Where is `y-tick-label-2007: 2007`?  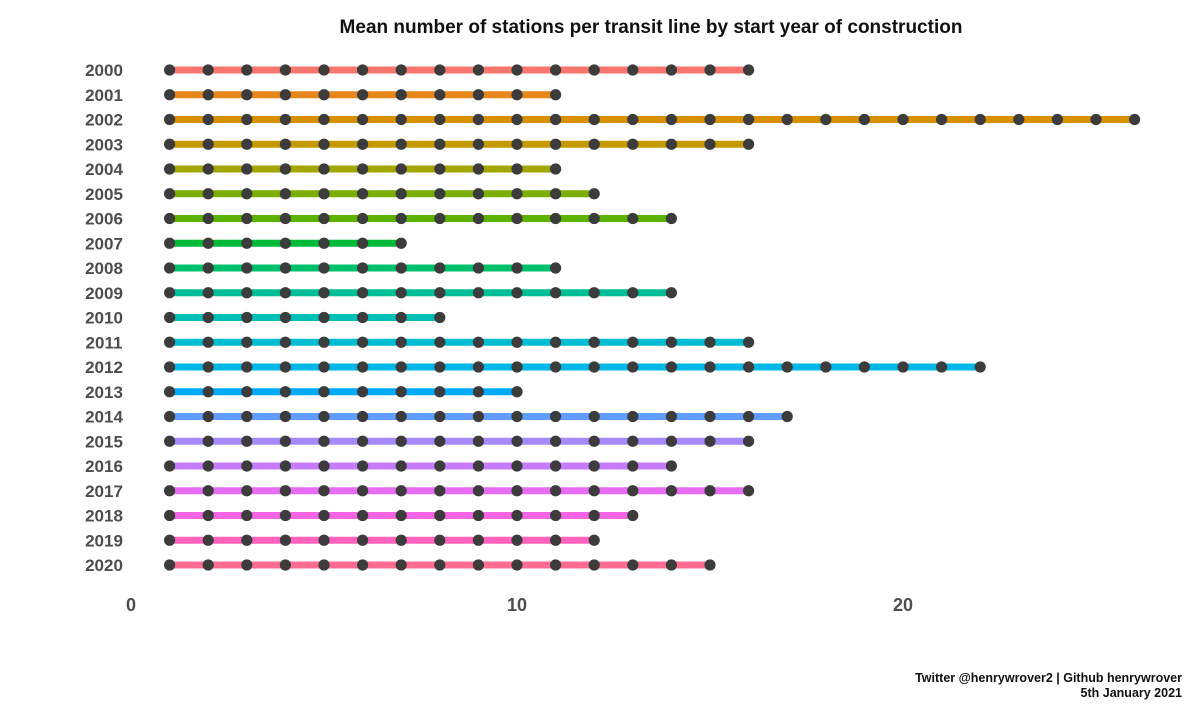 y-tick-label-2007: 2007 is located at coordinates (104, 243).